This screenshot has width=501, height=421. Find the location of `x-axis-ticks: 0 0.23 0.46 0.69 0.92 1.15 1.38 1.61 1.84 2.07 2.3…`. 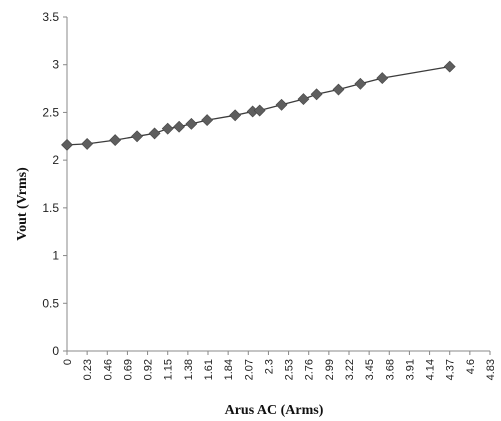

x-axis-ticks: 0 0.23 0.46 0.69 0.92 1.15 1.38 1.61 1.84 2.07 2.3… is located at coordinates (279, 365).